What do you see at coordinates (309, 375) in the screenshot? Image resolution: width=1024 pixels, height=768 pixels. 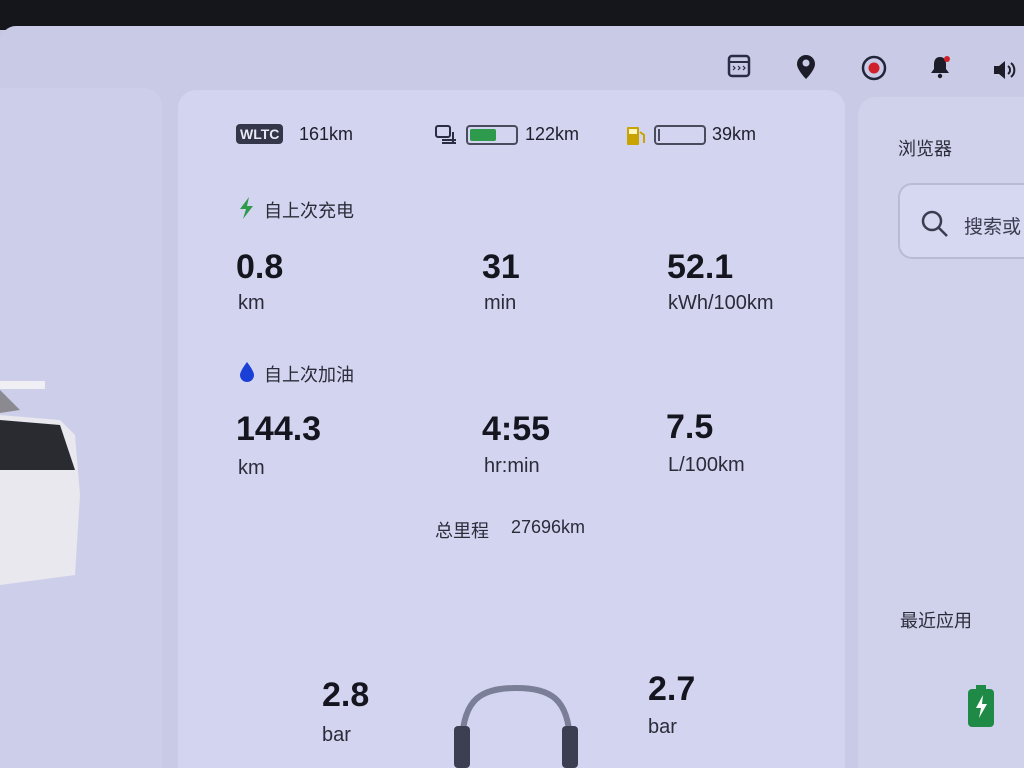 I see `since-refuel-title: 自上次加油` at bounding box center [309, 375].